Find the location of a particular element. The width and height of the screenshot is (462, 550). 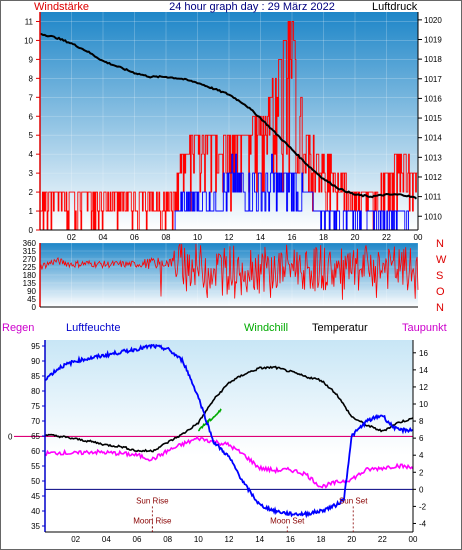

humidity-tick-label: 80 is located at coordinates (35, 391).